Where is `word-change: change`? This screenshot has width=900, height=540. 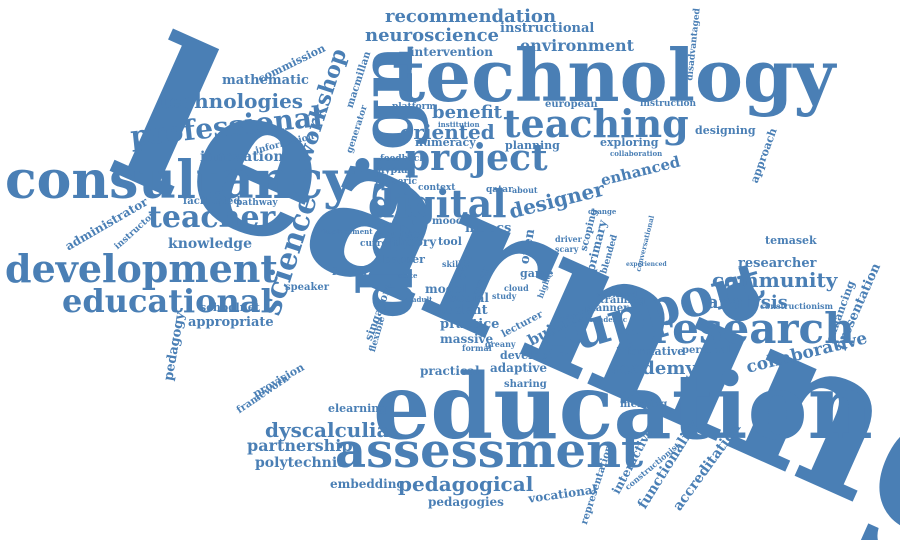
word-change: change is located at coordinates (602, 211).